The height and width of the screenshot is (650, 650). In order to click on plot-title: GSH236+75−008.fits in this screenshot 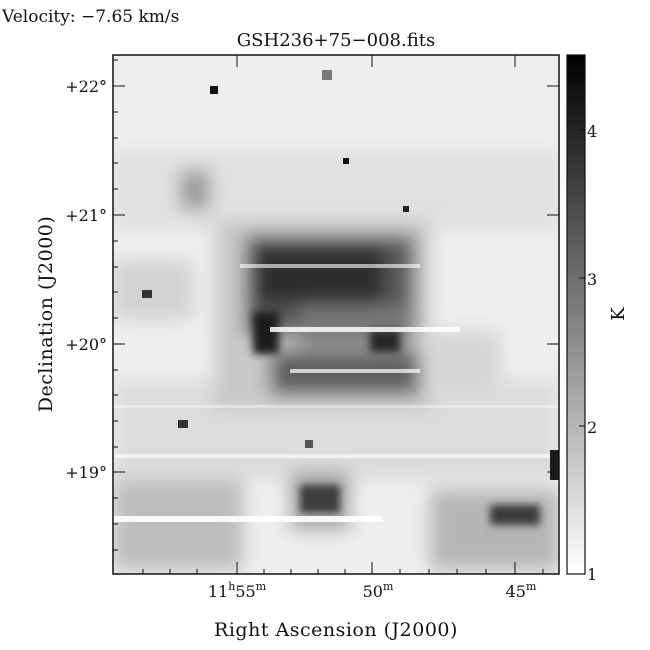, I will do `click(336, 40)`.